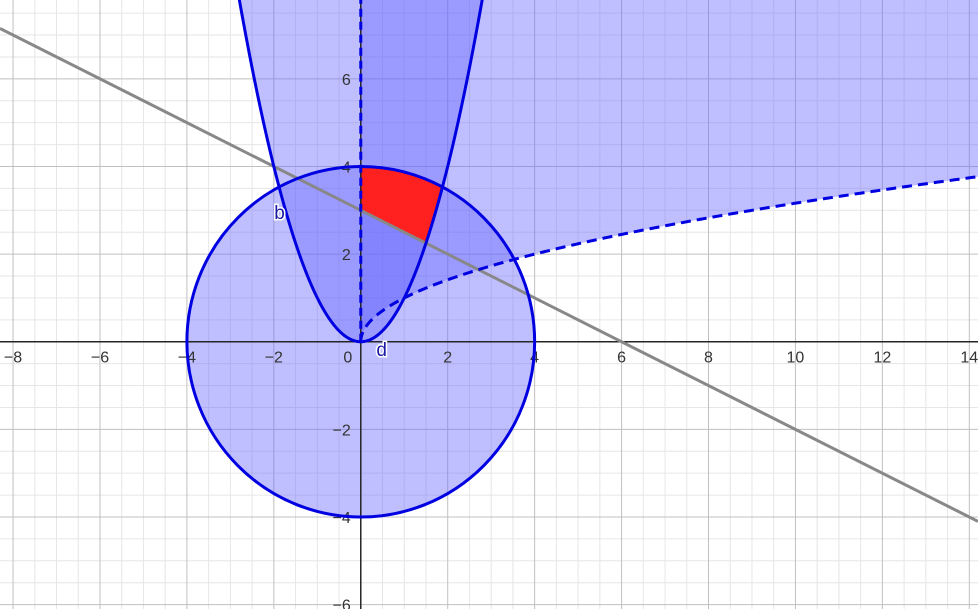  I want to click on label-b: b, so click(280, 214).